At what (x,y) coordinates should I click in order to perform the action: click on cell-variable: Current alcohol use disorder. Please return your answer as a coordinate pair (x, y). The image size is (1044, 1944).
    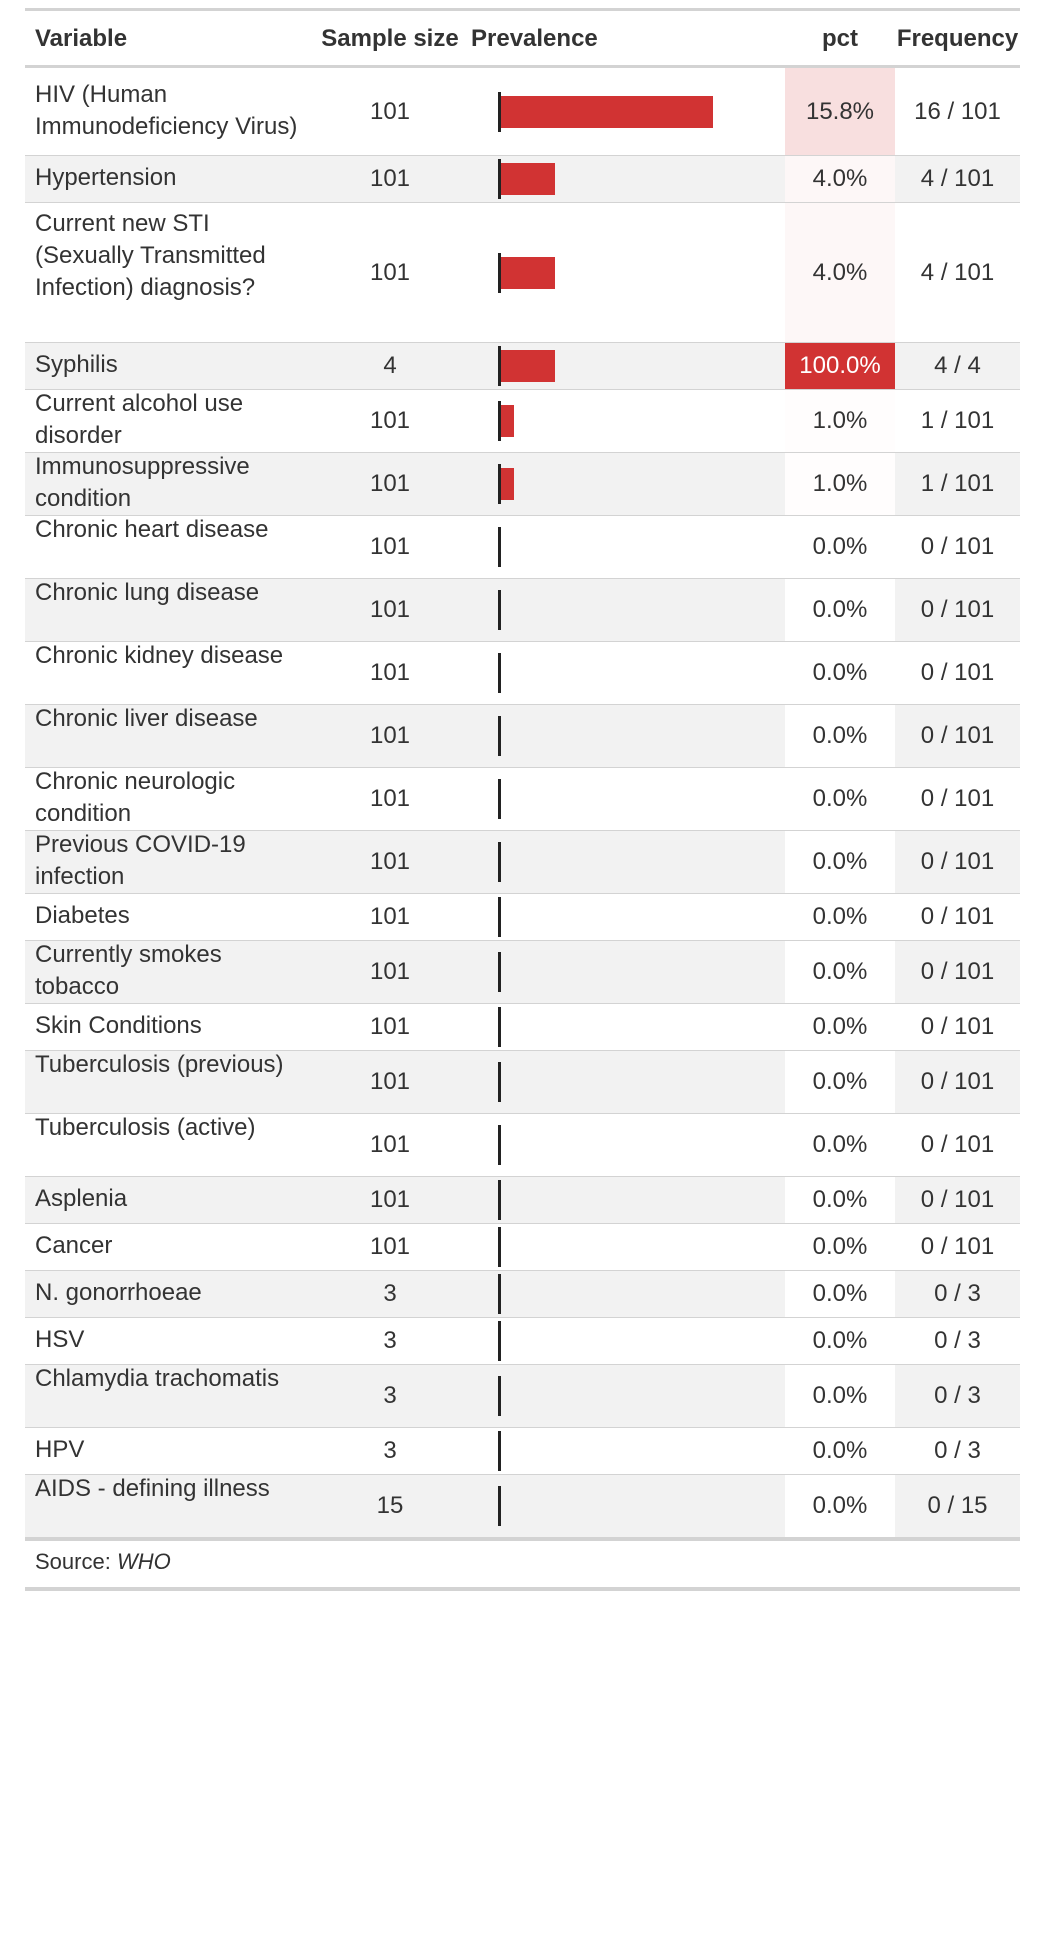
    Looking at the image, I should click on (139, 419).